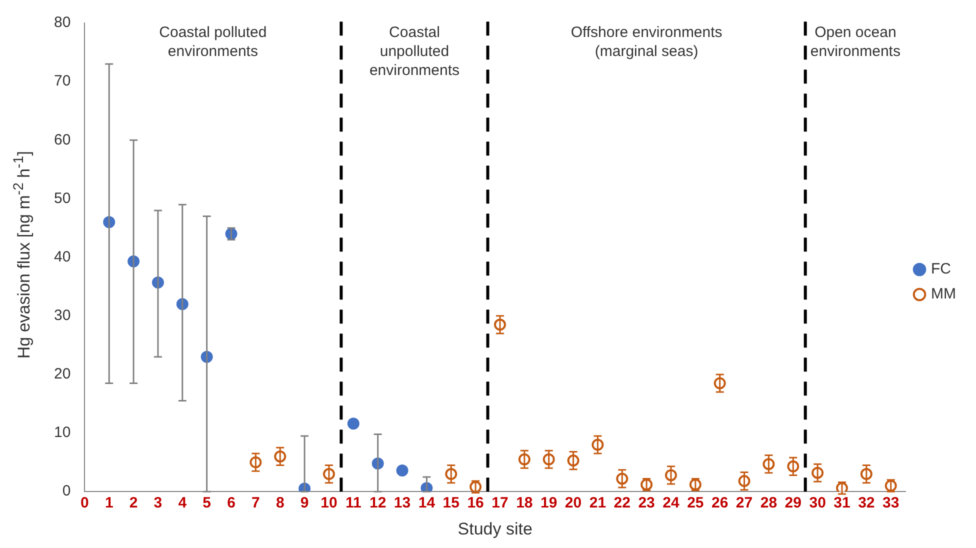 The height and width of the screenshot is (548, 976). Describe the element at coordinates (256, 503) in the screenshot. I see `x-tick-label: 7` at that location.